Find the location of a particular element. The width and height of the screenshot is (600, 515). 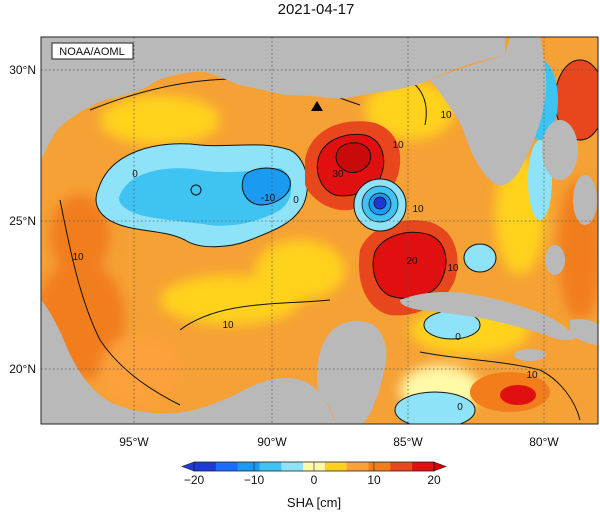

yucatan-peninsula is located at coordinates (351, 372).